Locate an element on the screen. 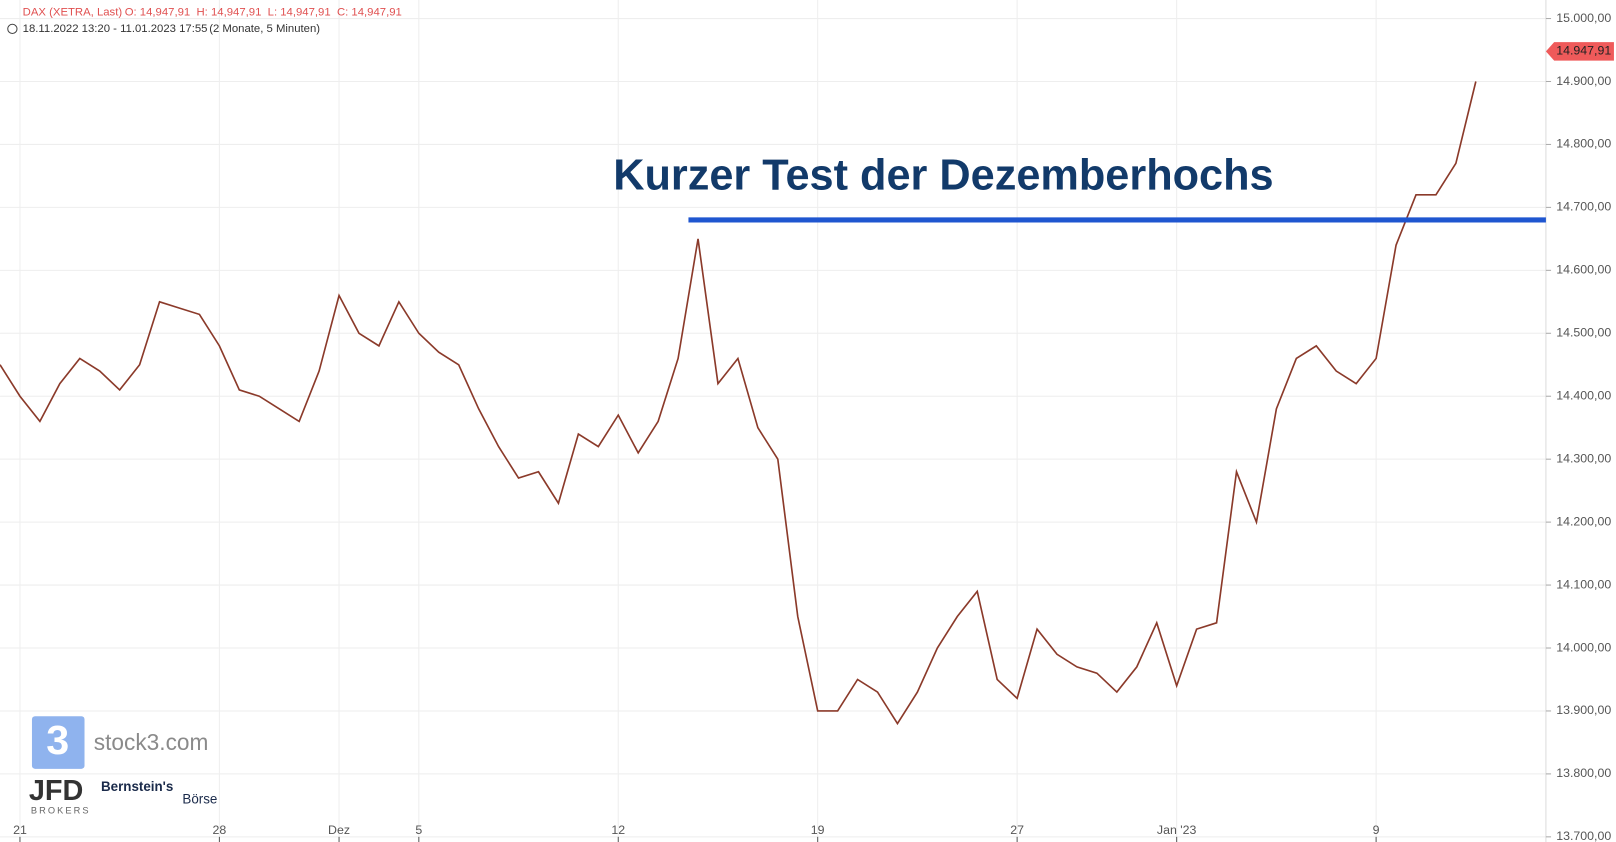  stock3-logo: stock3.com is located at coordinates (151, 742).